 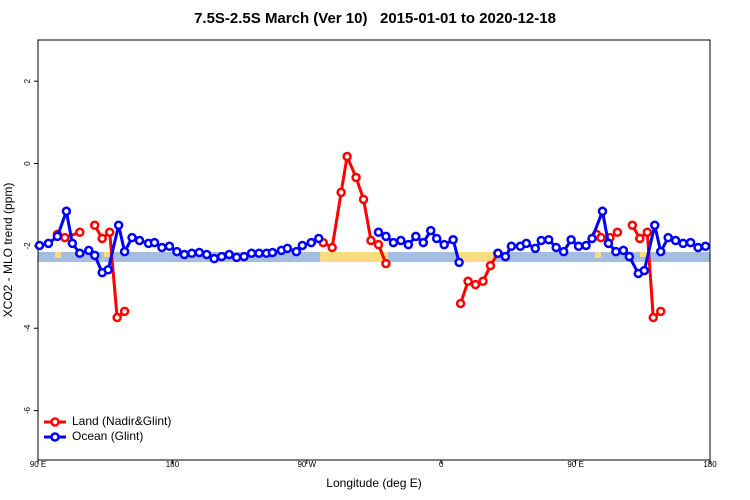 I want to click on x-tick-label: 90 W, so click(x=306, y=464).